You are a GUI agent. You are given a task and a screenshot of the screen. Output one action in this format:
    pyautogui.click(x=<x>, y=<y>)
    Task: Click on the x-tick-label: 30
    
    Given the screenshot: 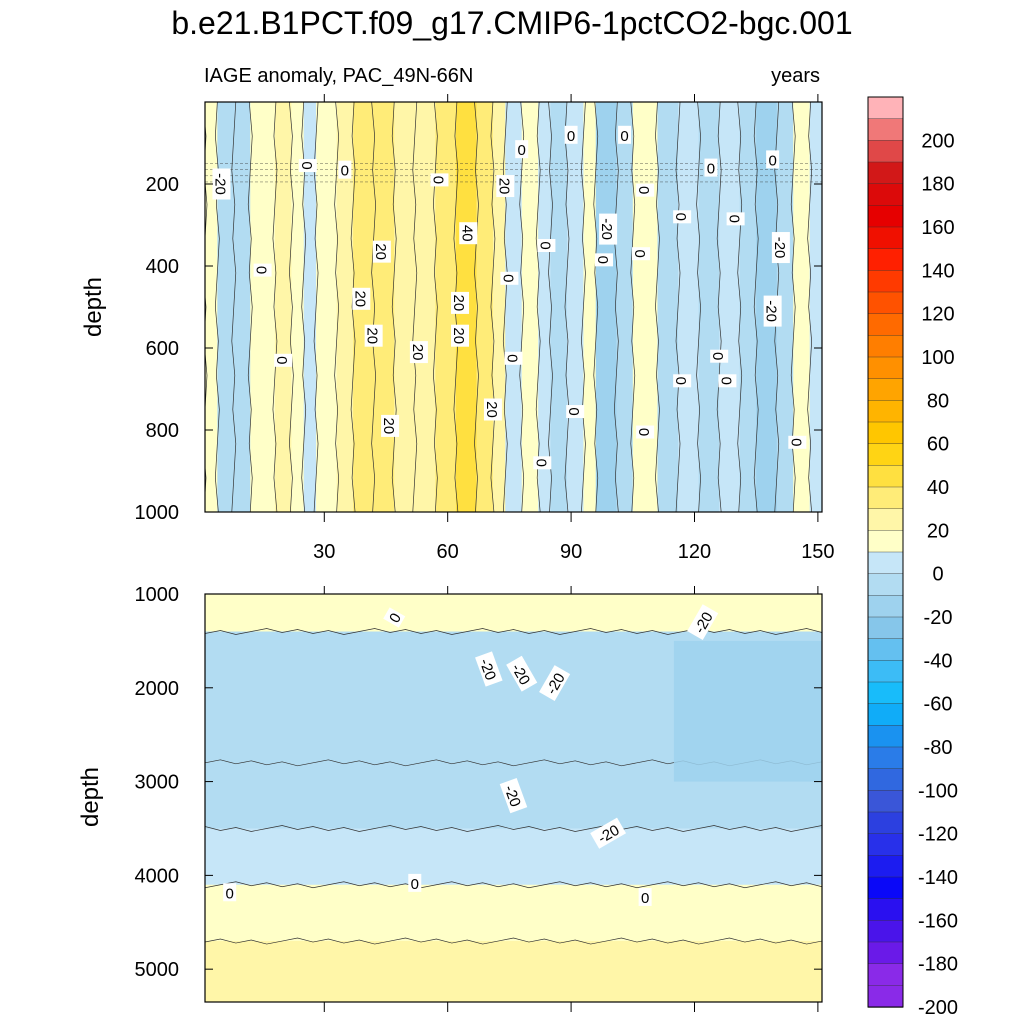 What is the action you would take?
    pyautogui.click(x=324, y=552)
    